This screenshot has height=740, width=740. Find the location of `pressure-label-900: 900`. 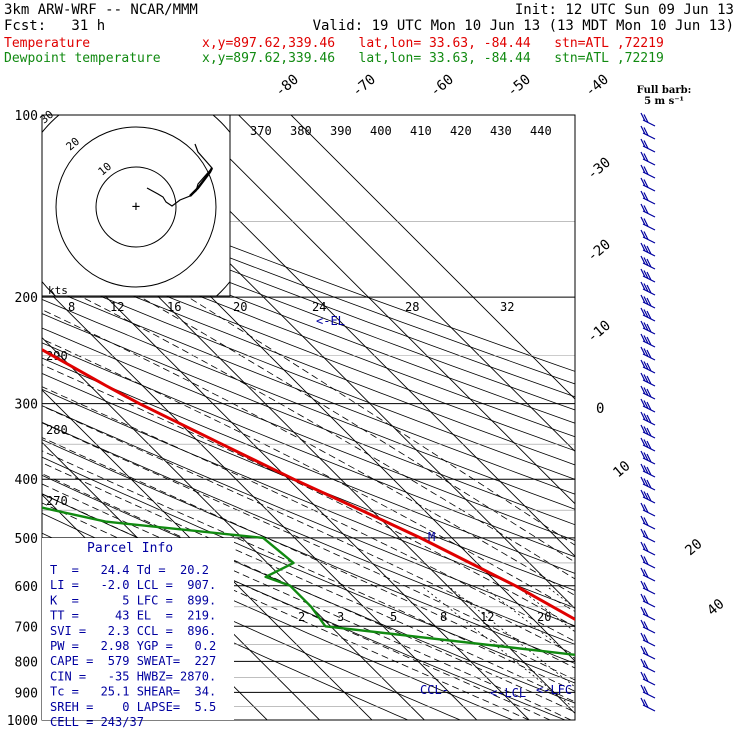

pressure-label-900: 900 is located at coordinates (26, 693).